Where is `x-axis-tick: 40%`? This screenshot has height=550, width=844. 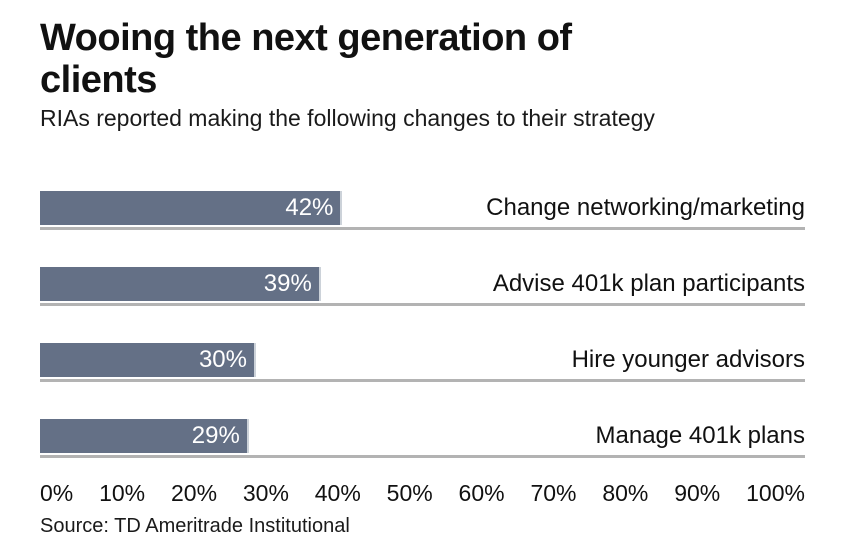
x-axis-tick: 40% is located at coordinates (337, 492).